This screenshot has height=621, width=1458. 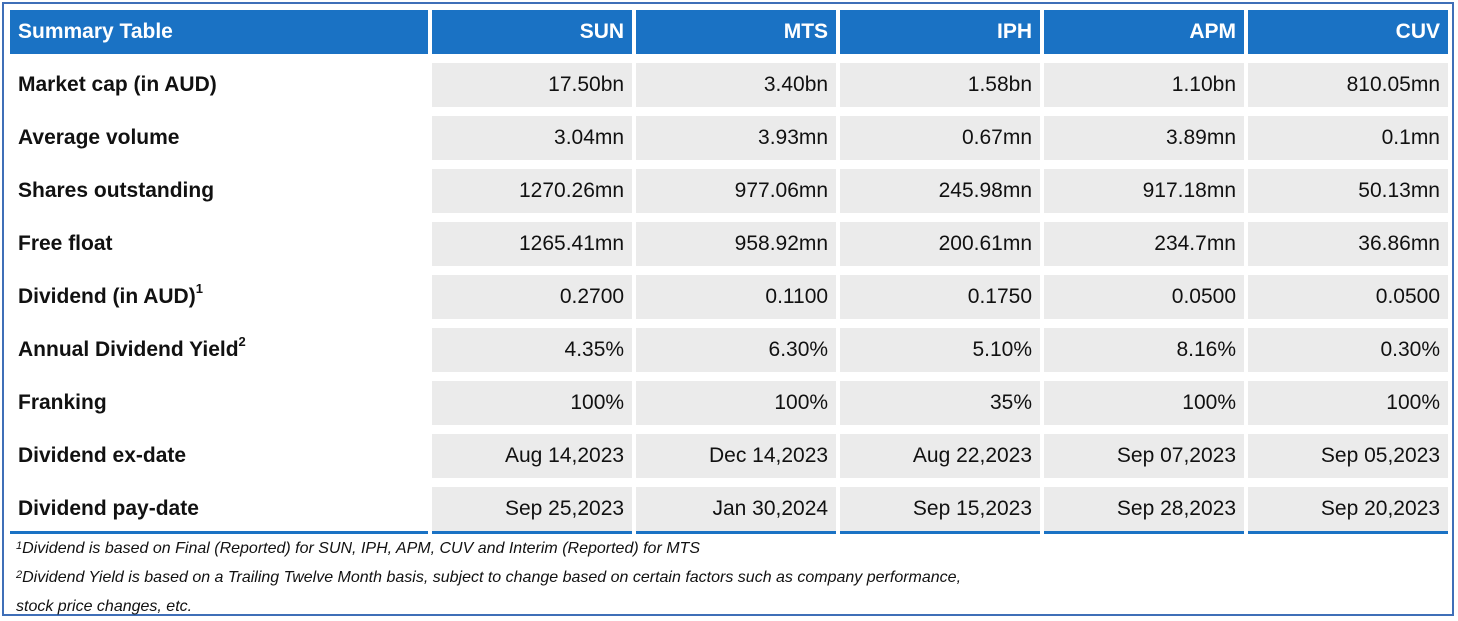 I want to click on table-cell: 3.04mn, so click(x=532, y=133).